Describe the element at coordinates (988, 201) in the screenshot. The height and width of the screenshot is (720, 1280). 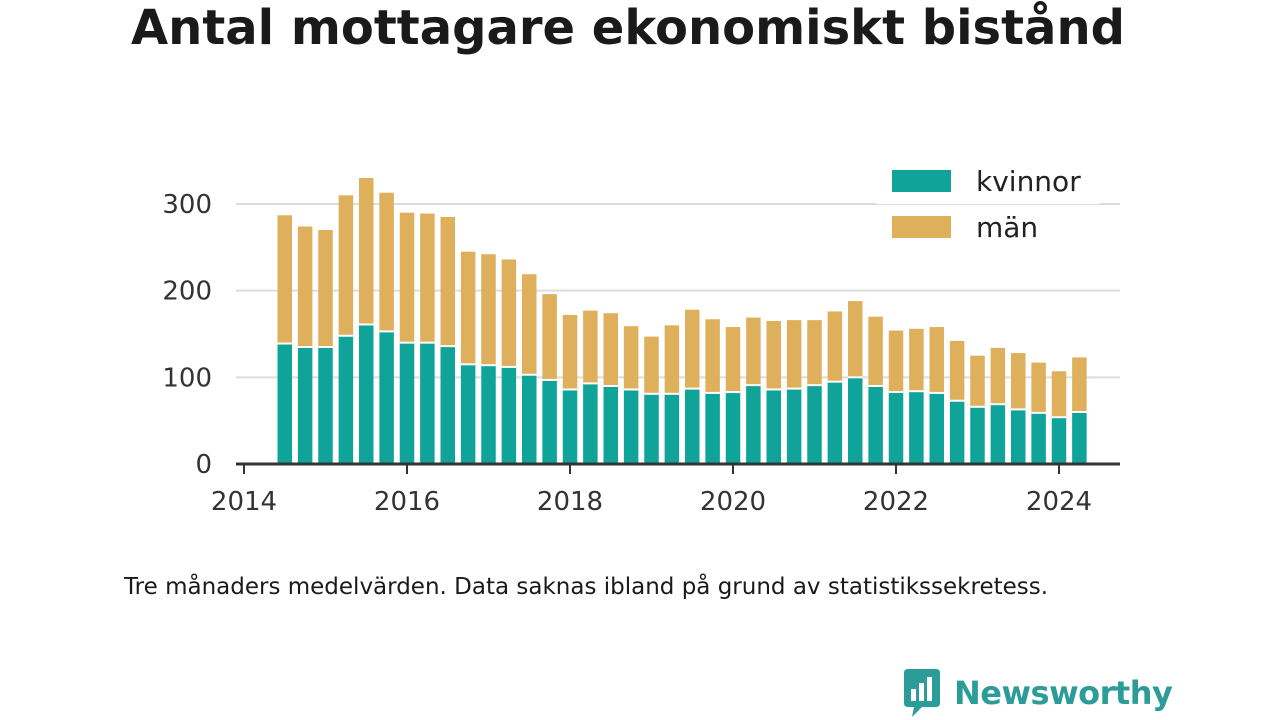
I see `legend: kvinnor män` at that location.